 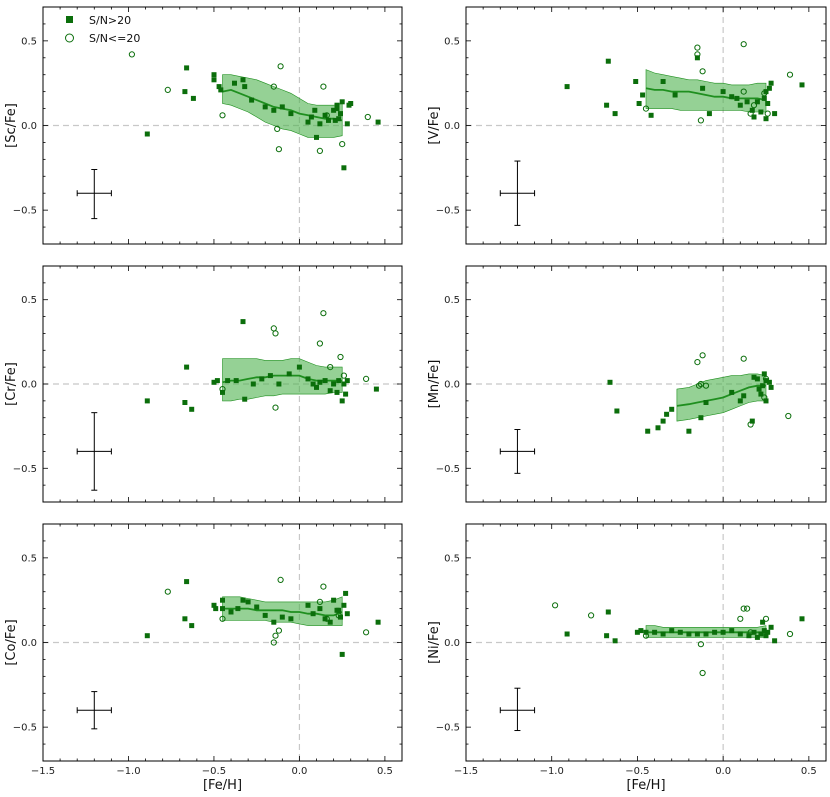 I want to click on y-axis-label: [Sc/Fe], so click(x=11, y=125).